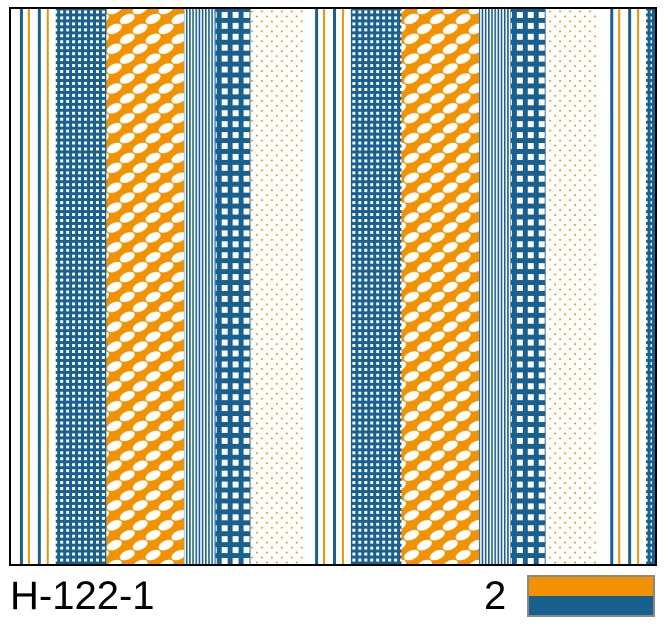 Image resolution: width=666 pixels, height=624 pixels. I want to click on color-legend, so click(591, 596).